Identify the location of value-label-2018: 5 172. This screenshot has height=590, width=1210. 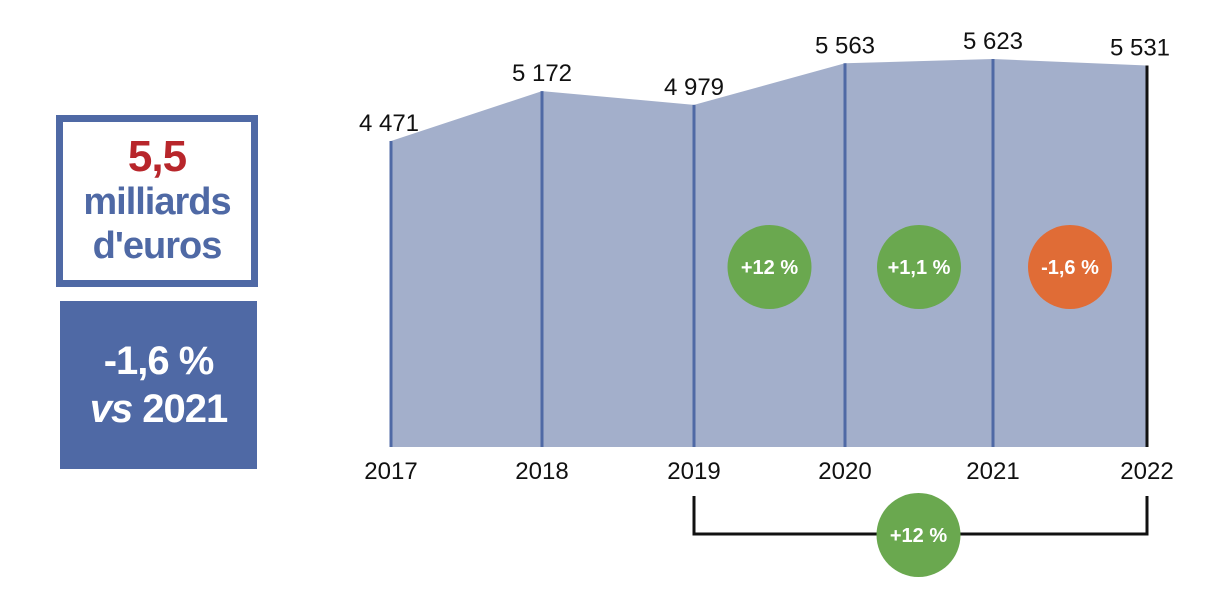
(542, 73).